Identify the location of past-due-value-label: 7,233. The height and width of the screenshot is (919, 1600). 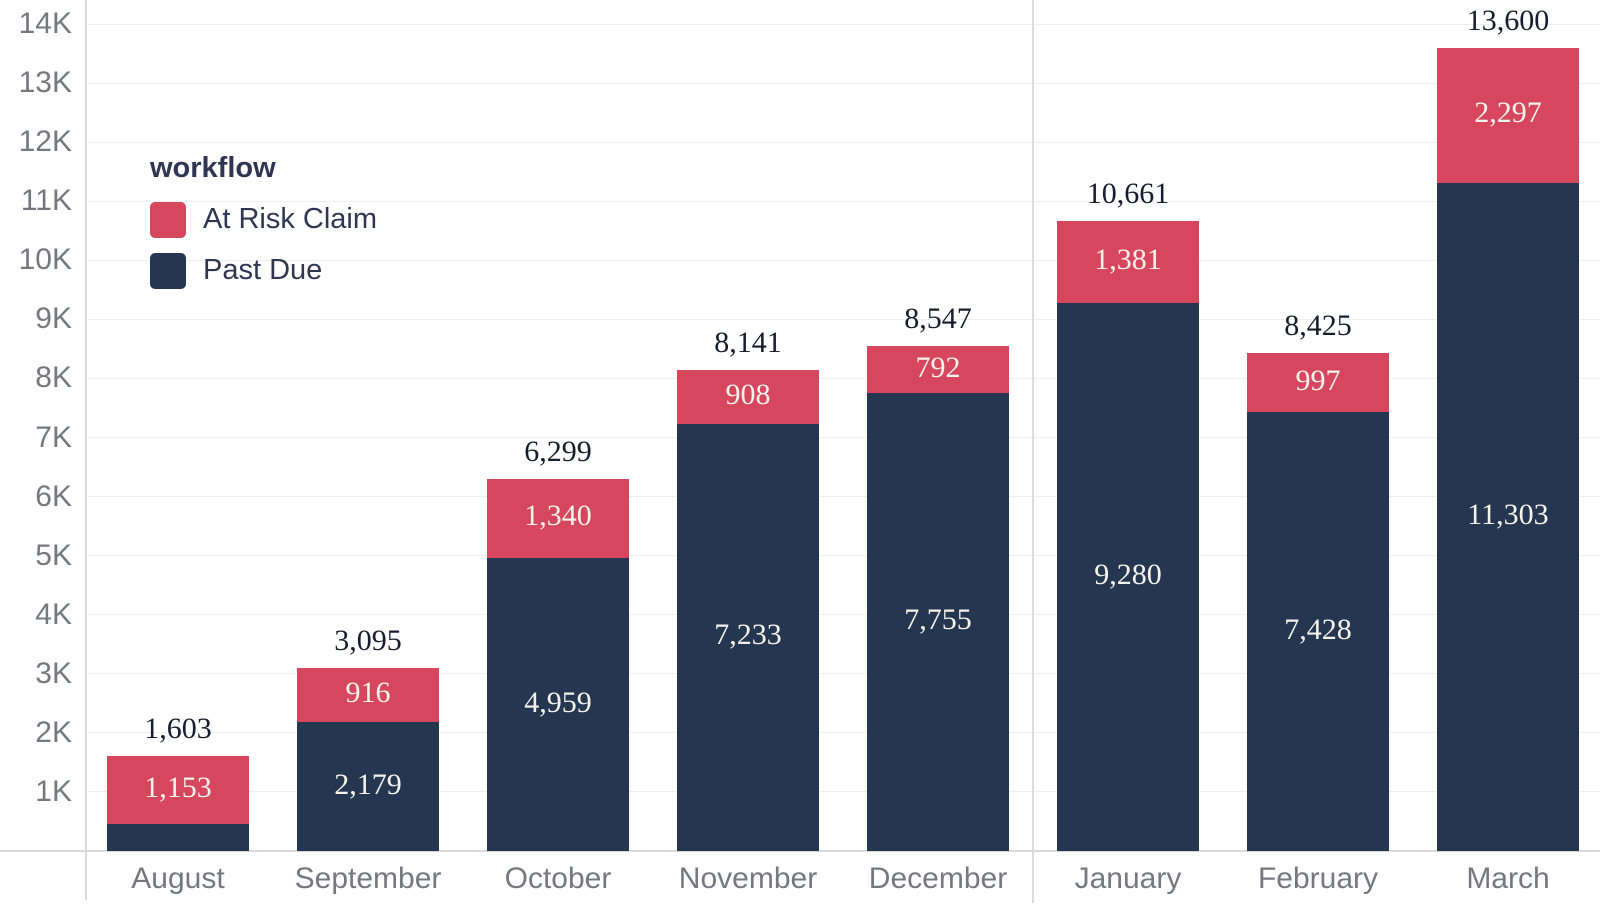
(748, 635).